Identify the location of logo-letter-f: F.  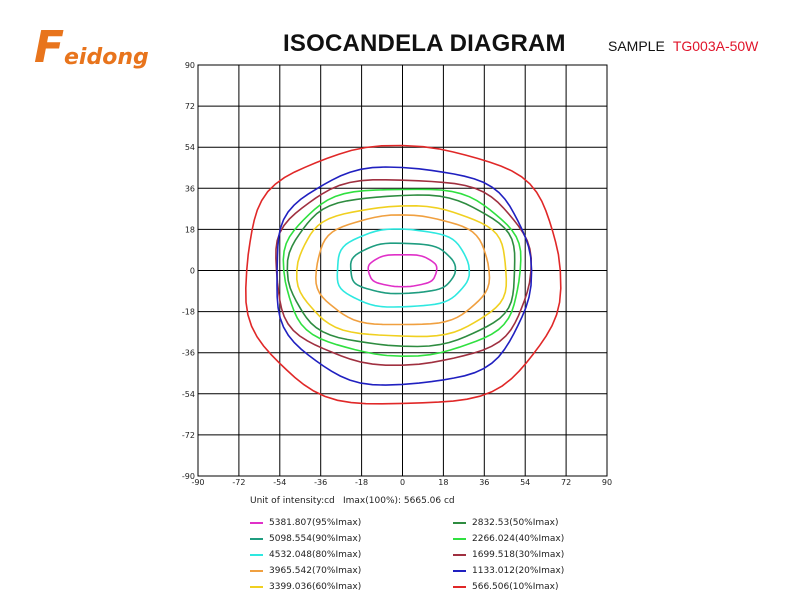
(49, 47).